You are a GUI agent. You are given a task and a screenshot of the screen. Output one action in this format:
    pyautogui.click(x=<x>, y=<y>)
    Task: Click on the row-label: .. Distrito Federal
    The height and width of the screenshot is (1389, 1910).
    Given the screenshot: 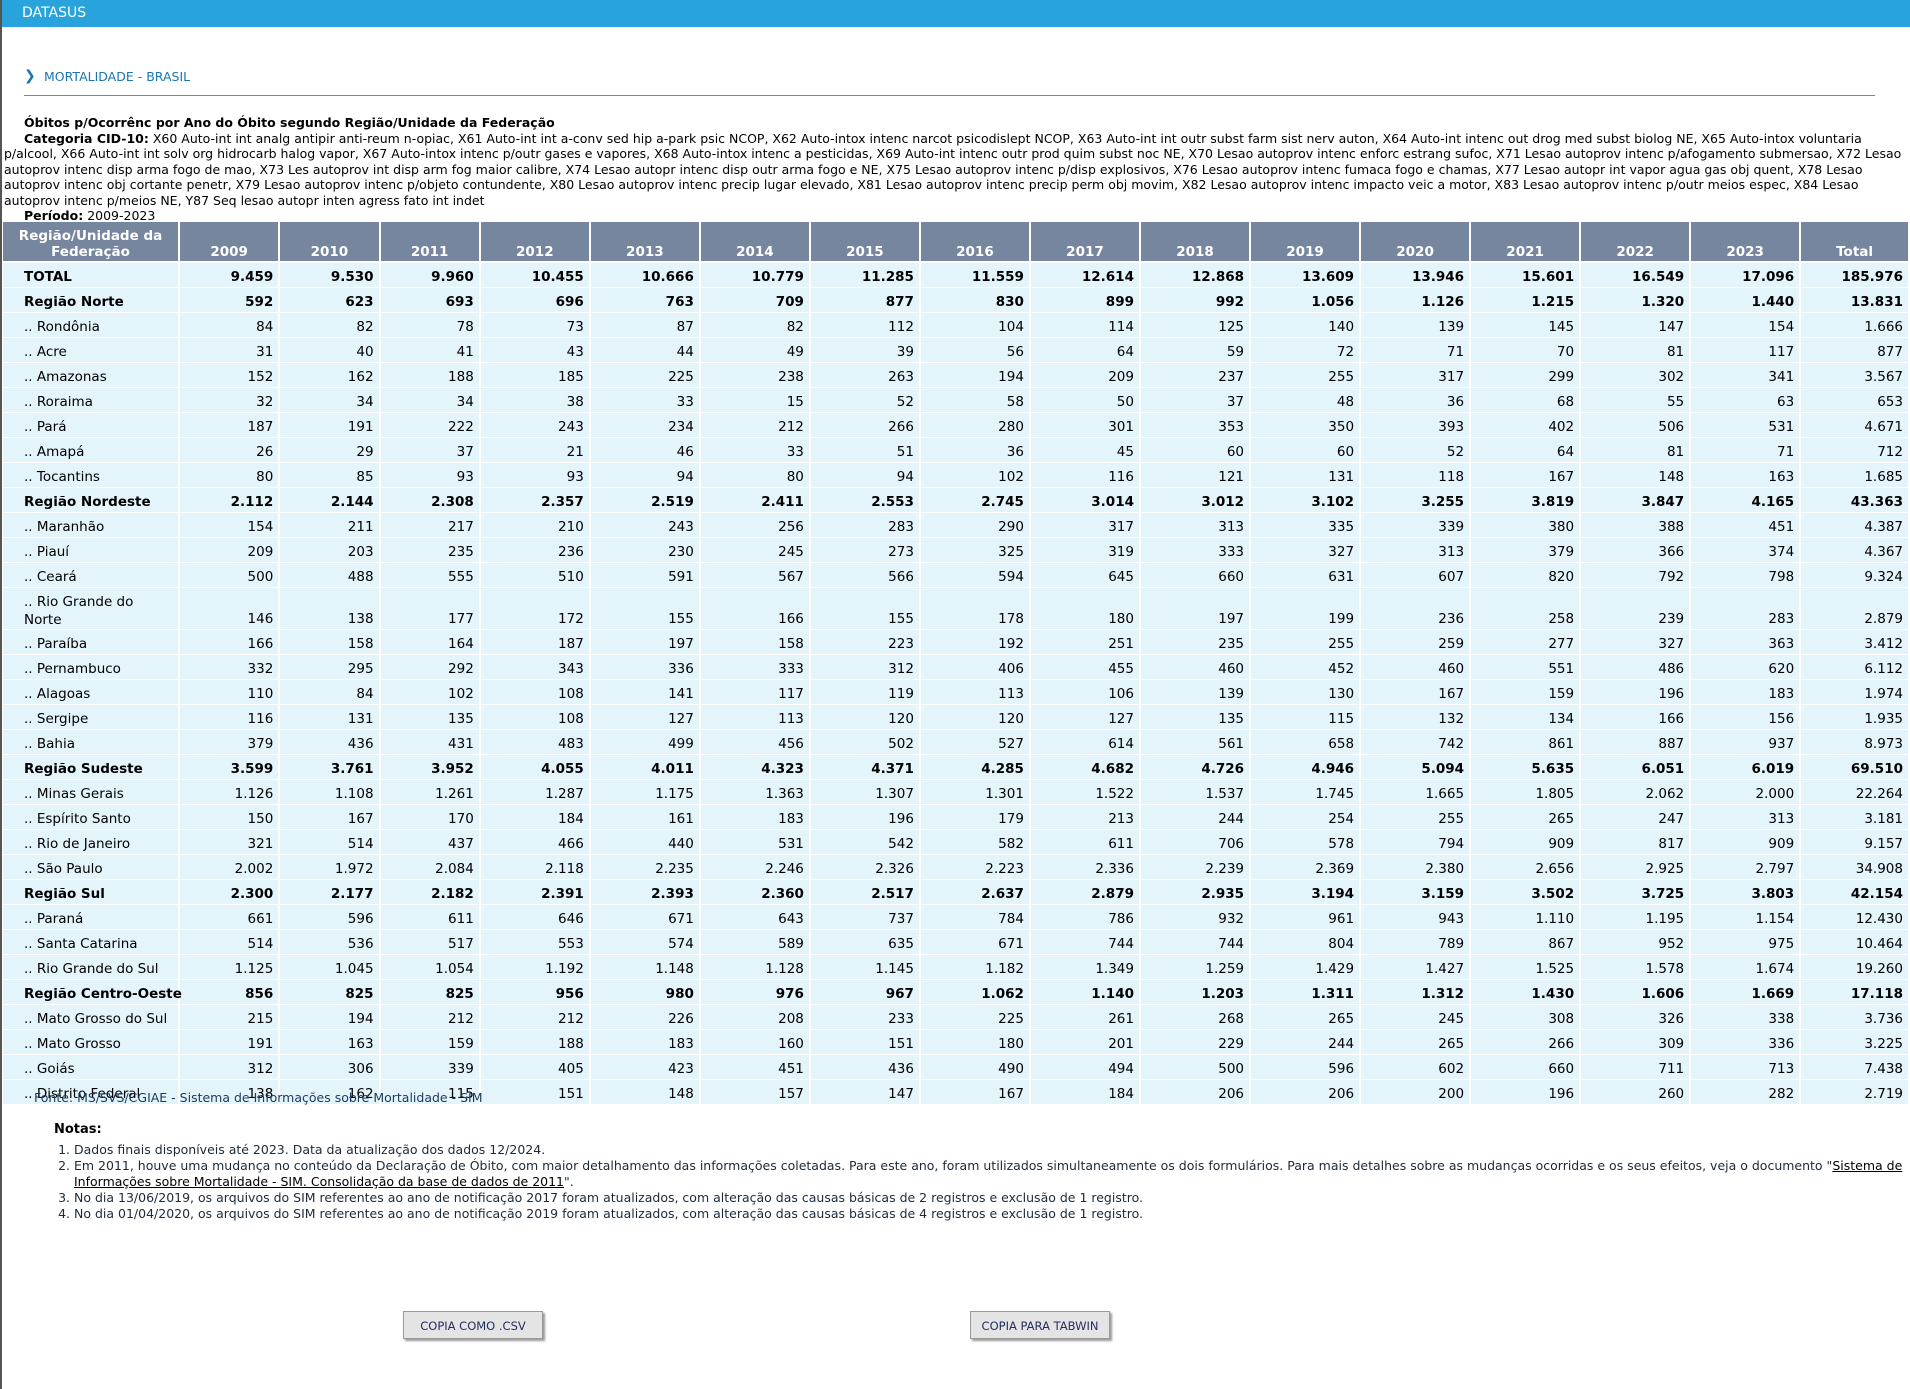 What is the action you would take?
    pyautogui.click(x=92, y=1092)
    